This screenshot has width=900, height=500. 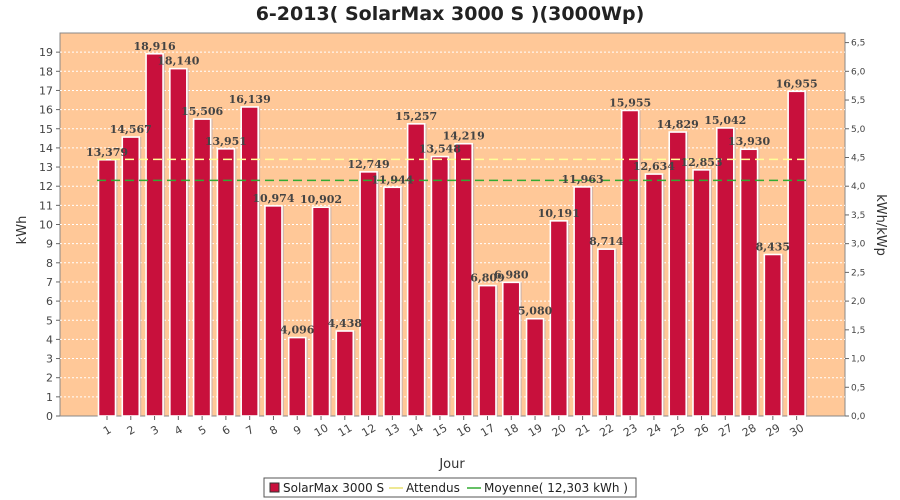 I want to click on data-label: 13,930, so click(x=749, y=141).